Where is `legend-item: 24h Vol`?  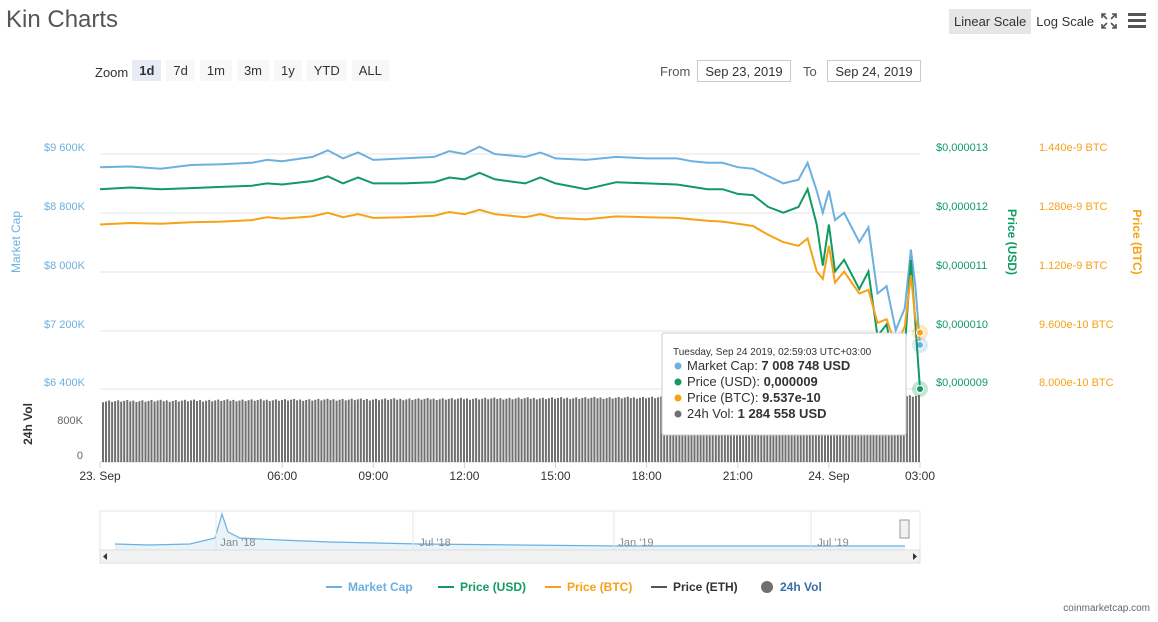
legend-item: 24h Vol is located at coordinates (791, 587).